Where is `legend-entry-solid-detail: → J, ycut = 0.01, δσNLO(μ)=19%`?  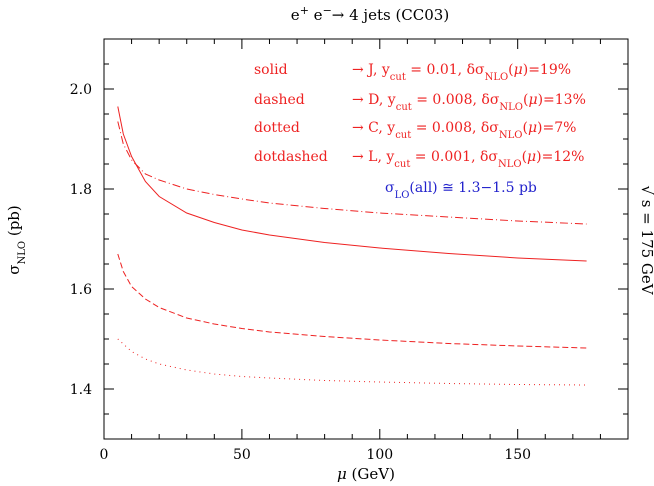
legend-entry-solid-detail: → J, ycut = 0.01, δσNLO(μ)=19% is located at coordinates (461, 72).